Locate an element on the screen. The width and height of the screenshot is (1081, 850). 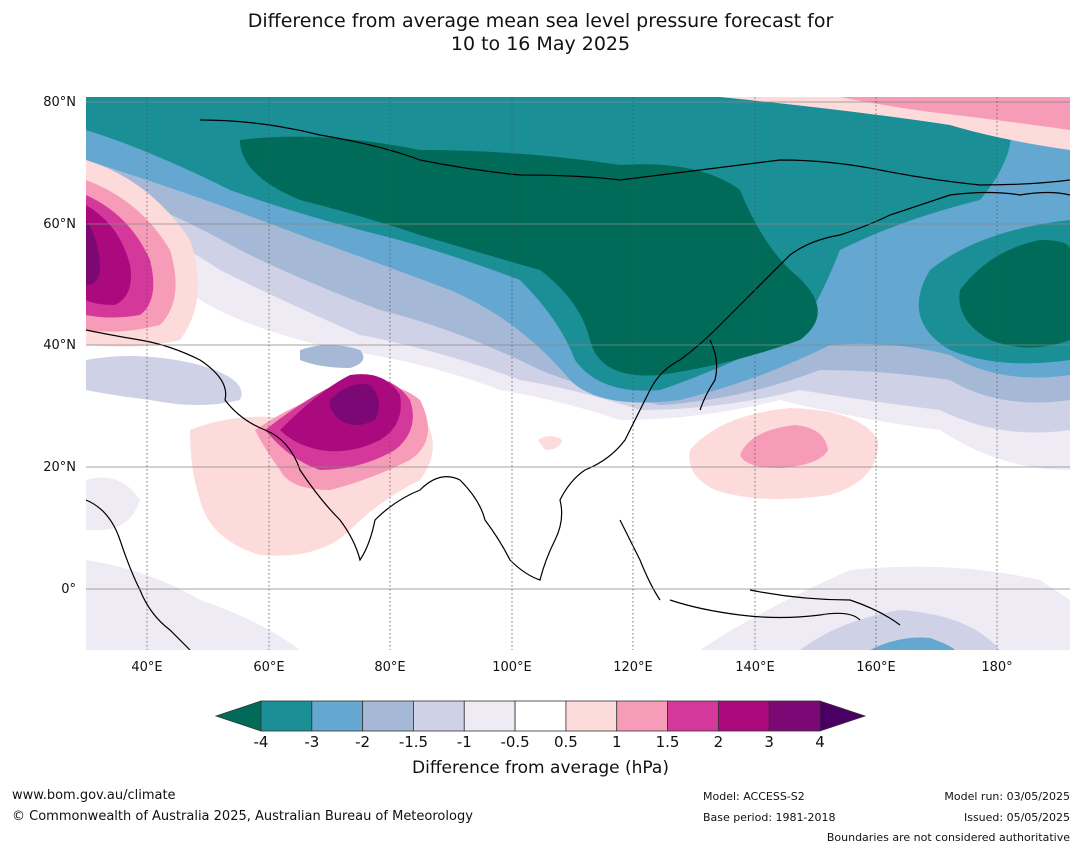
colorbar-title: Difference from average (hPa) is located at coordinates (540, 768).